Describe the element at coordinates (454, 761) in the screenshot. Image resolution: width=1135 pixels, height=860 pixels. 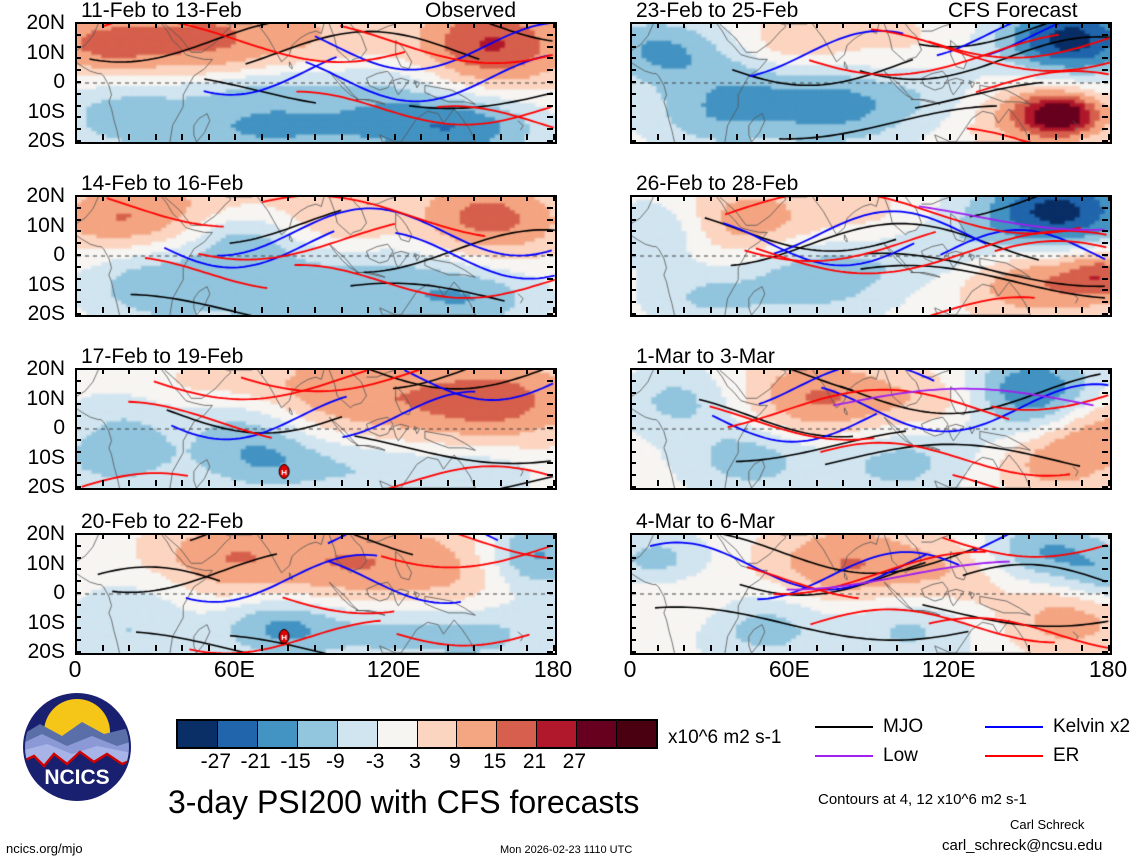
I see `colorbar-tick-label: 9` at that location.